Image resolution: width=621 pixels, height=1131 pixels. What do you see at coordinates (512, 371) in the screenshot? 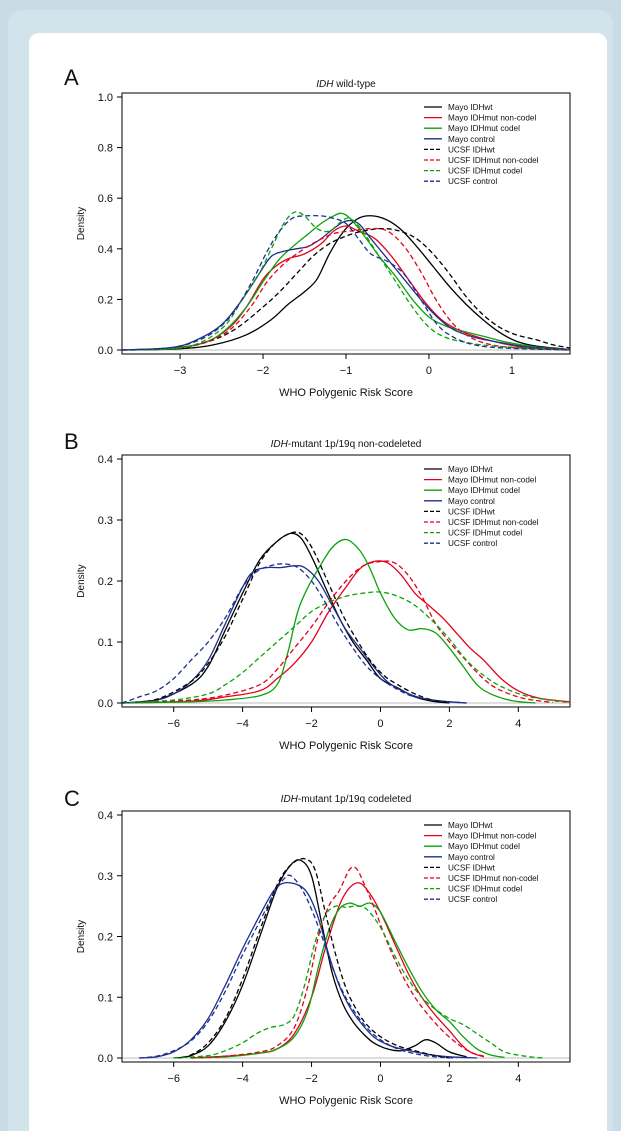
I see `x-tick-label: 1` at bounding box center [512, 371].